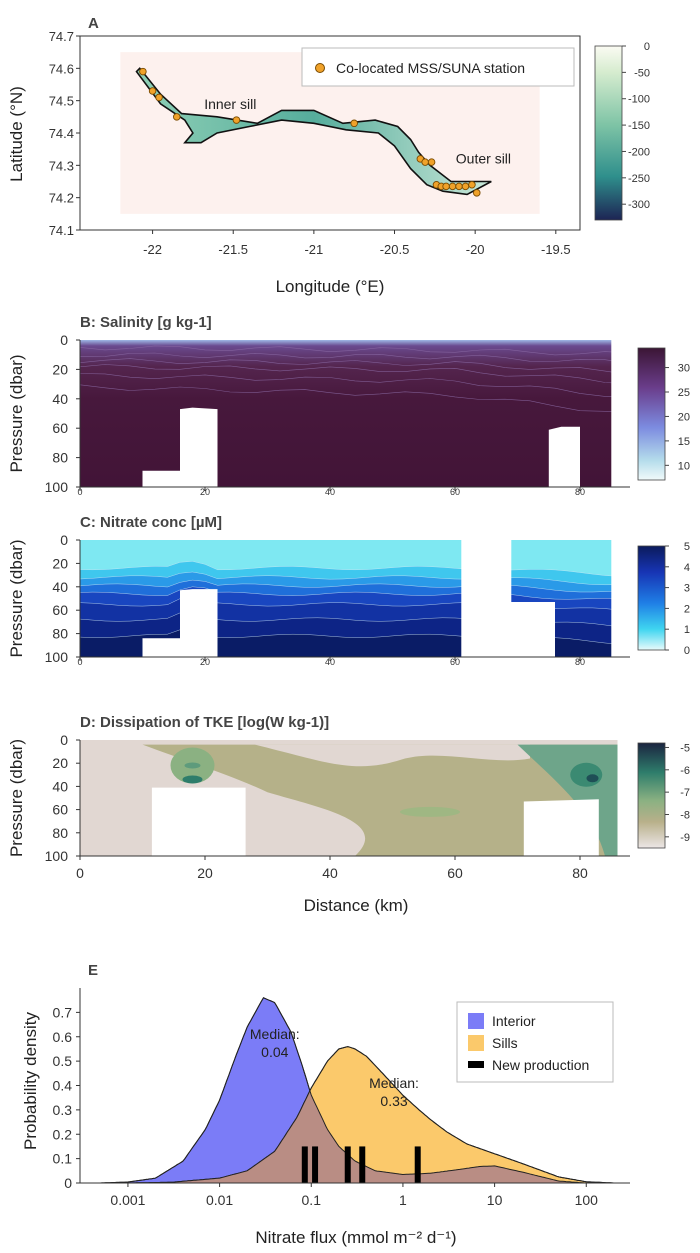  Describe the element at coordinates (639, 152) in the screenshot. I see `map-colorbar-tick-label: -200` at that location.